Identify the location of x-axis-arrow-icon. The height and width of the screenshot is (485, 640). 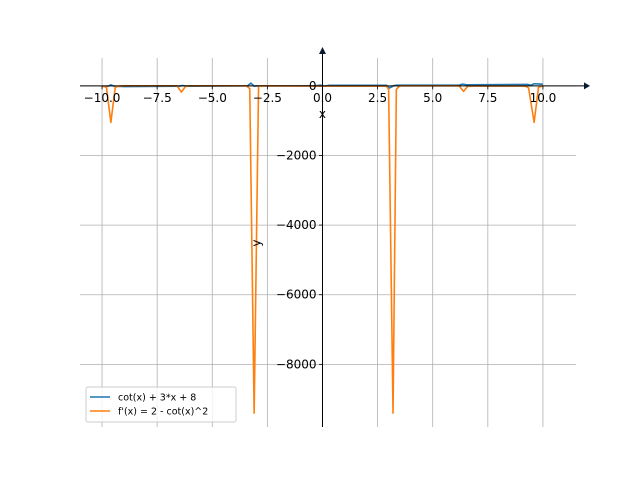
(587, 86).